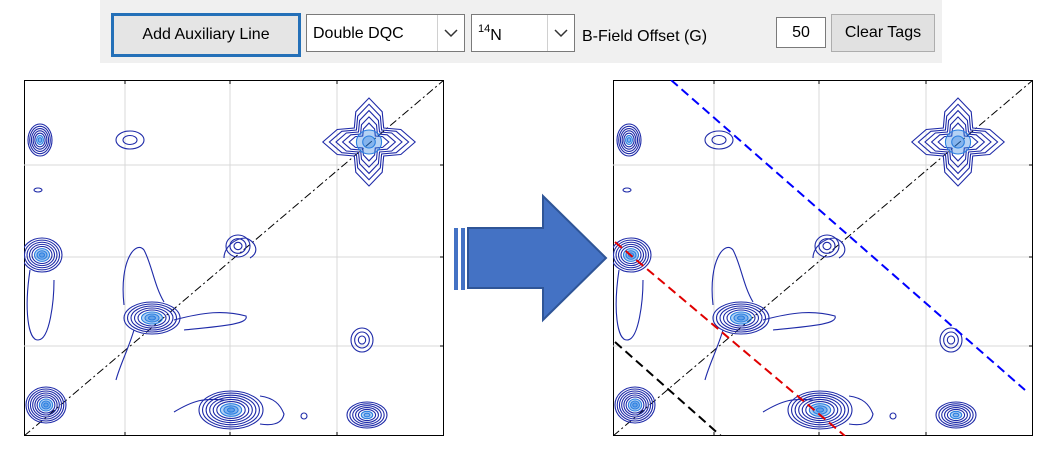  Describe the element at coordinates (385, 33) in the screenshot. I see `mode-select: Double DQC` at that location.